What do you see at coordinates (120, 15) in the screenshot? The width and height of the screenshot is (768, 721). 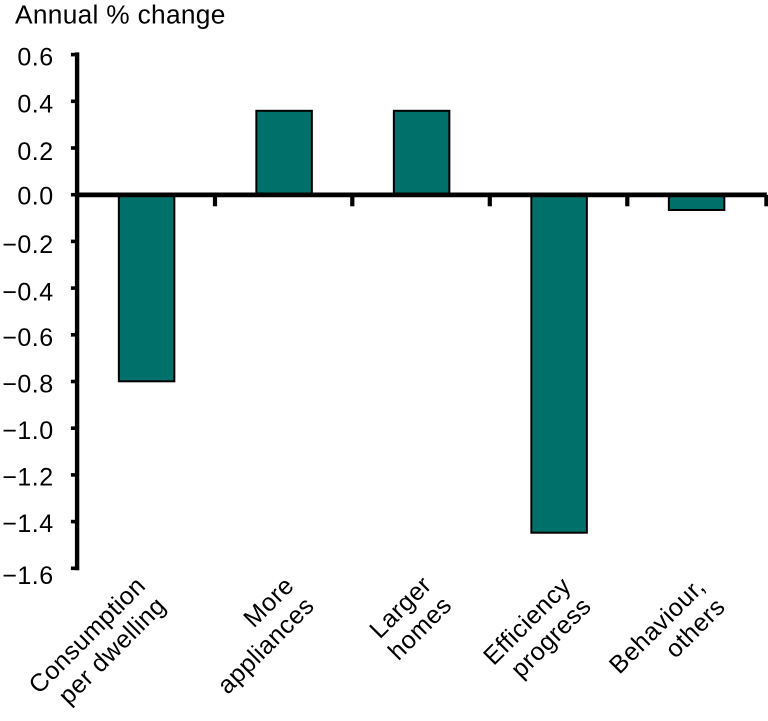 I see `svg-text: Annual % change` at bounding box center [120, 15].